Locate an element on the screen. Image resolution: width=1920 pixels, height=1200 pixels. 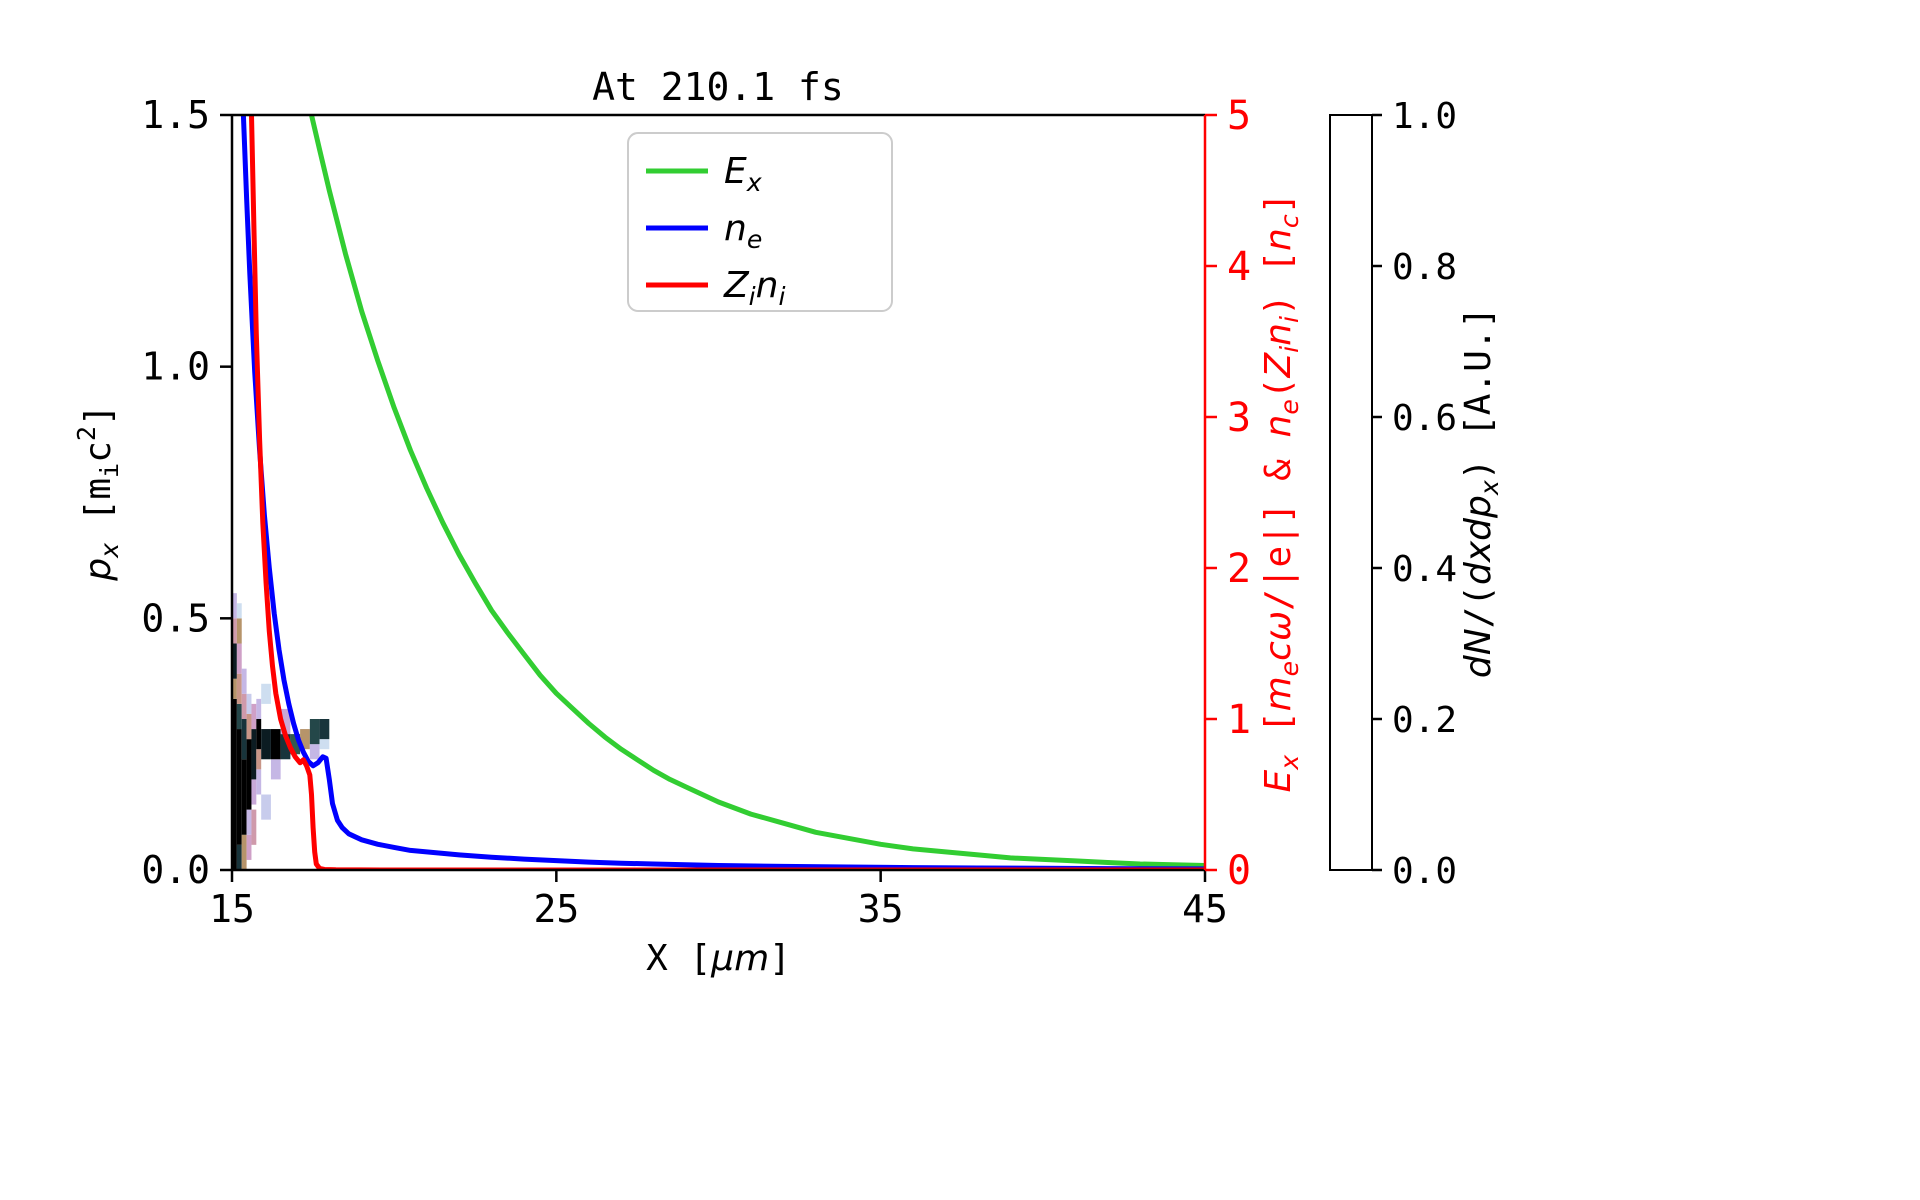
y-right-tick-label: 0 is located at coordinates (1239, 871).